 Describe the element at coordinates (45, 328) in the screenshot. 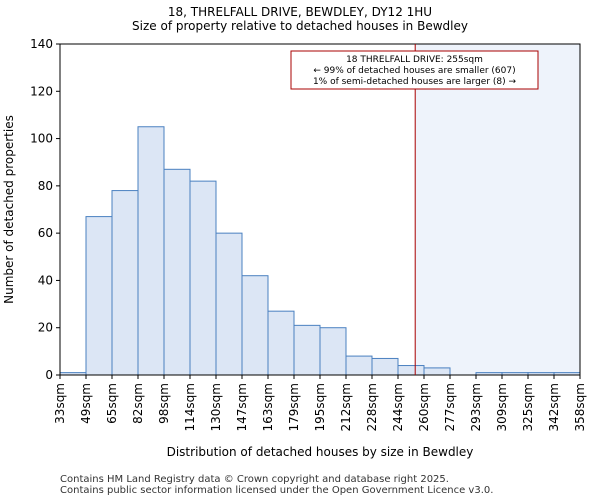

I see `y-tick-label-20: 20` at that location.